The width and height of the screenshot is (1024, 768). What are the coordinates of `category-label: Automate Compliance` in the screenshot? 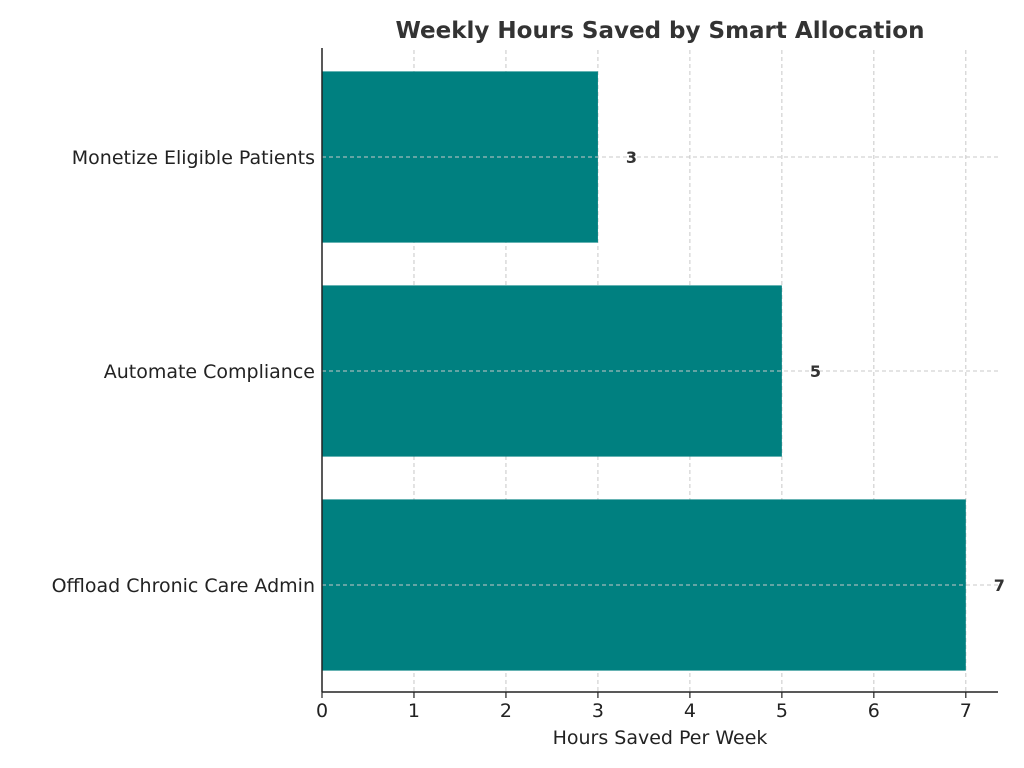 It's located at (209, 372).